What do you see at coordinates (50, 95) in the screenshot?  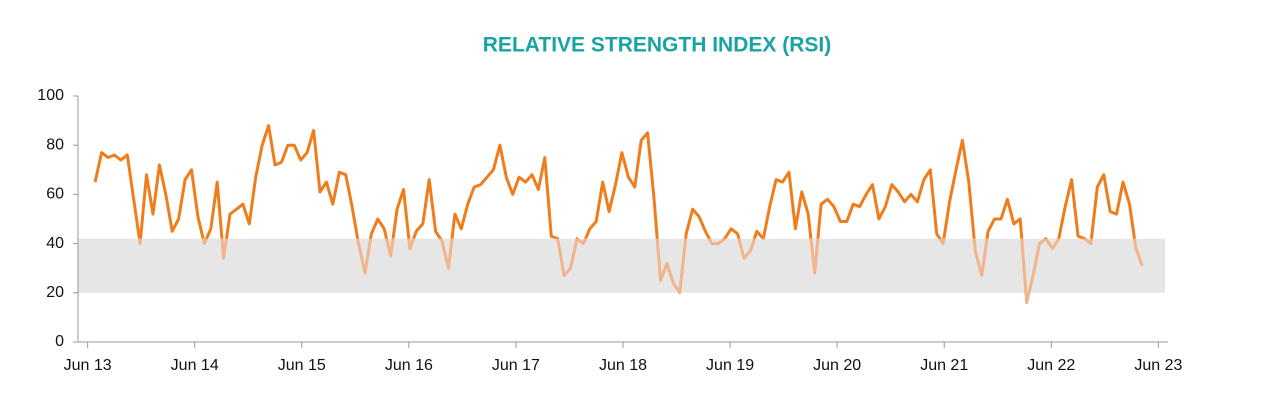 I see `y-tick-label: 100` at bounding box center [50, 95].